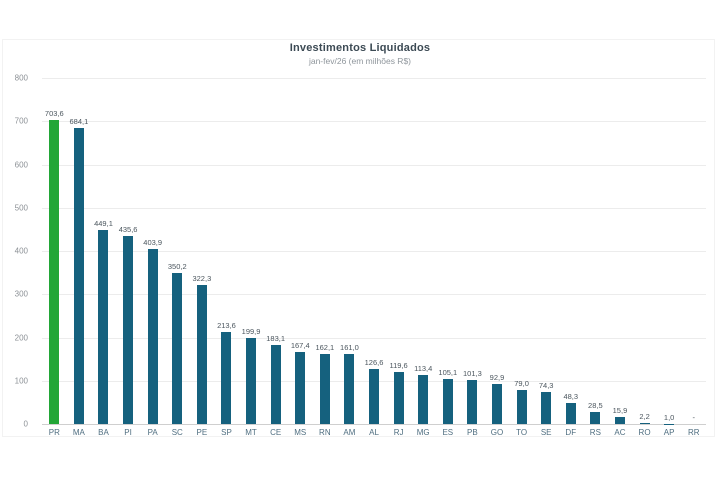 This screenshot has height=480, width=720. What do you see at coordinates (25, 424) in the screenshot?
I see `y-tick-label: 0` at bounding box center [25, 424].